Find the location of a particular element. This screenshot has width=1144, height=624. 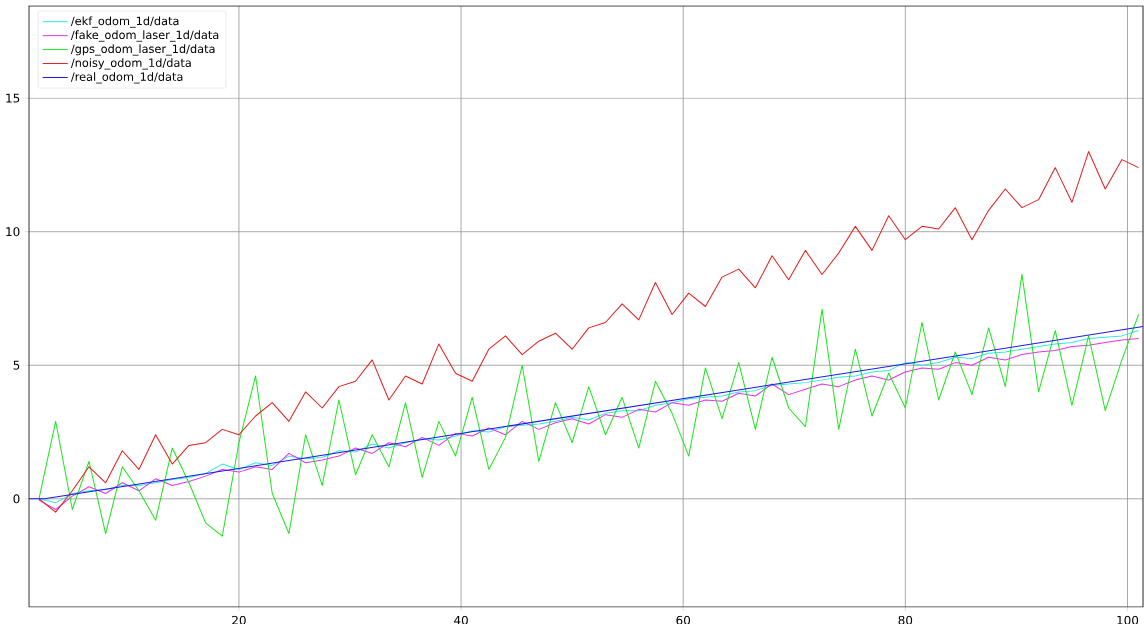

y-tick-label: 10 is located at coordinates (13, 232).